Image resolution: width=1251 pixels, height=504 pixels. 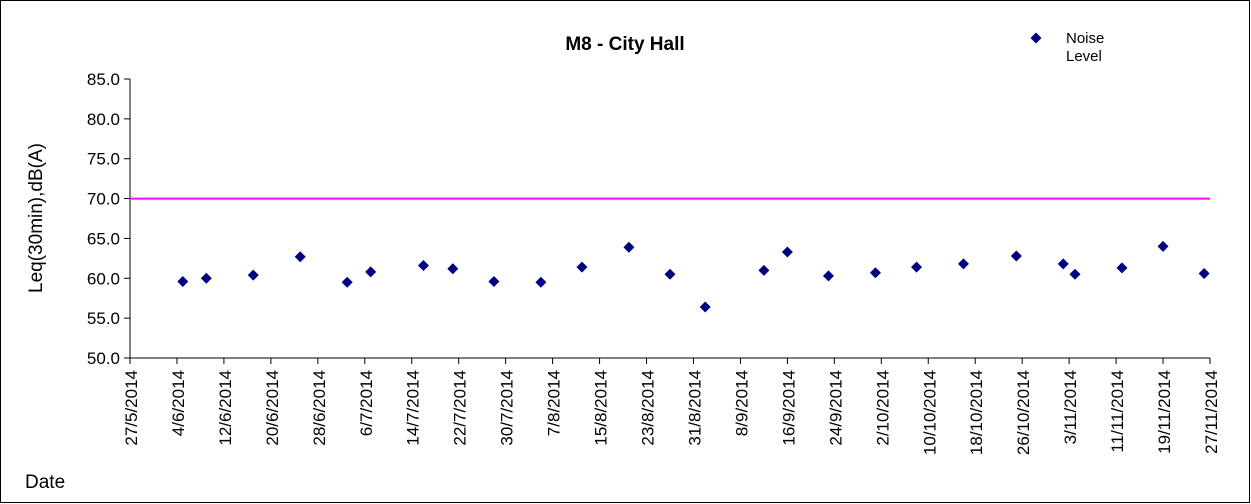 I want to click on x-tick-label: 12/6/2014, so click(x=225, y=408).